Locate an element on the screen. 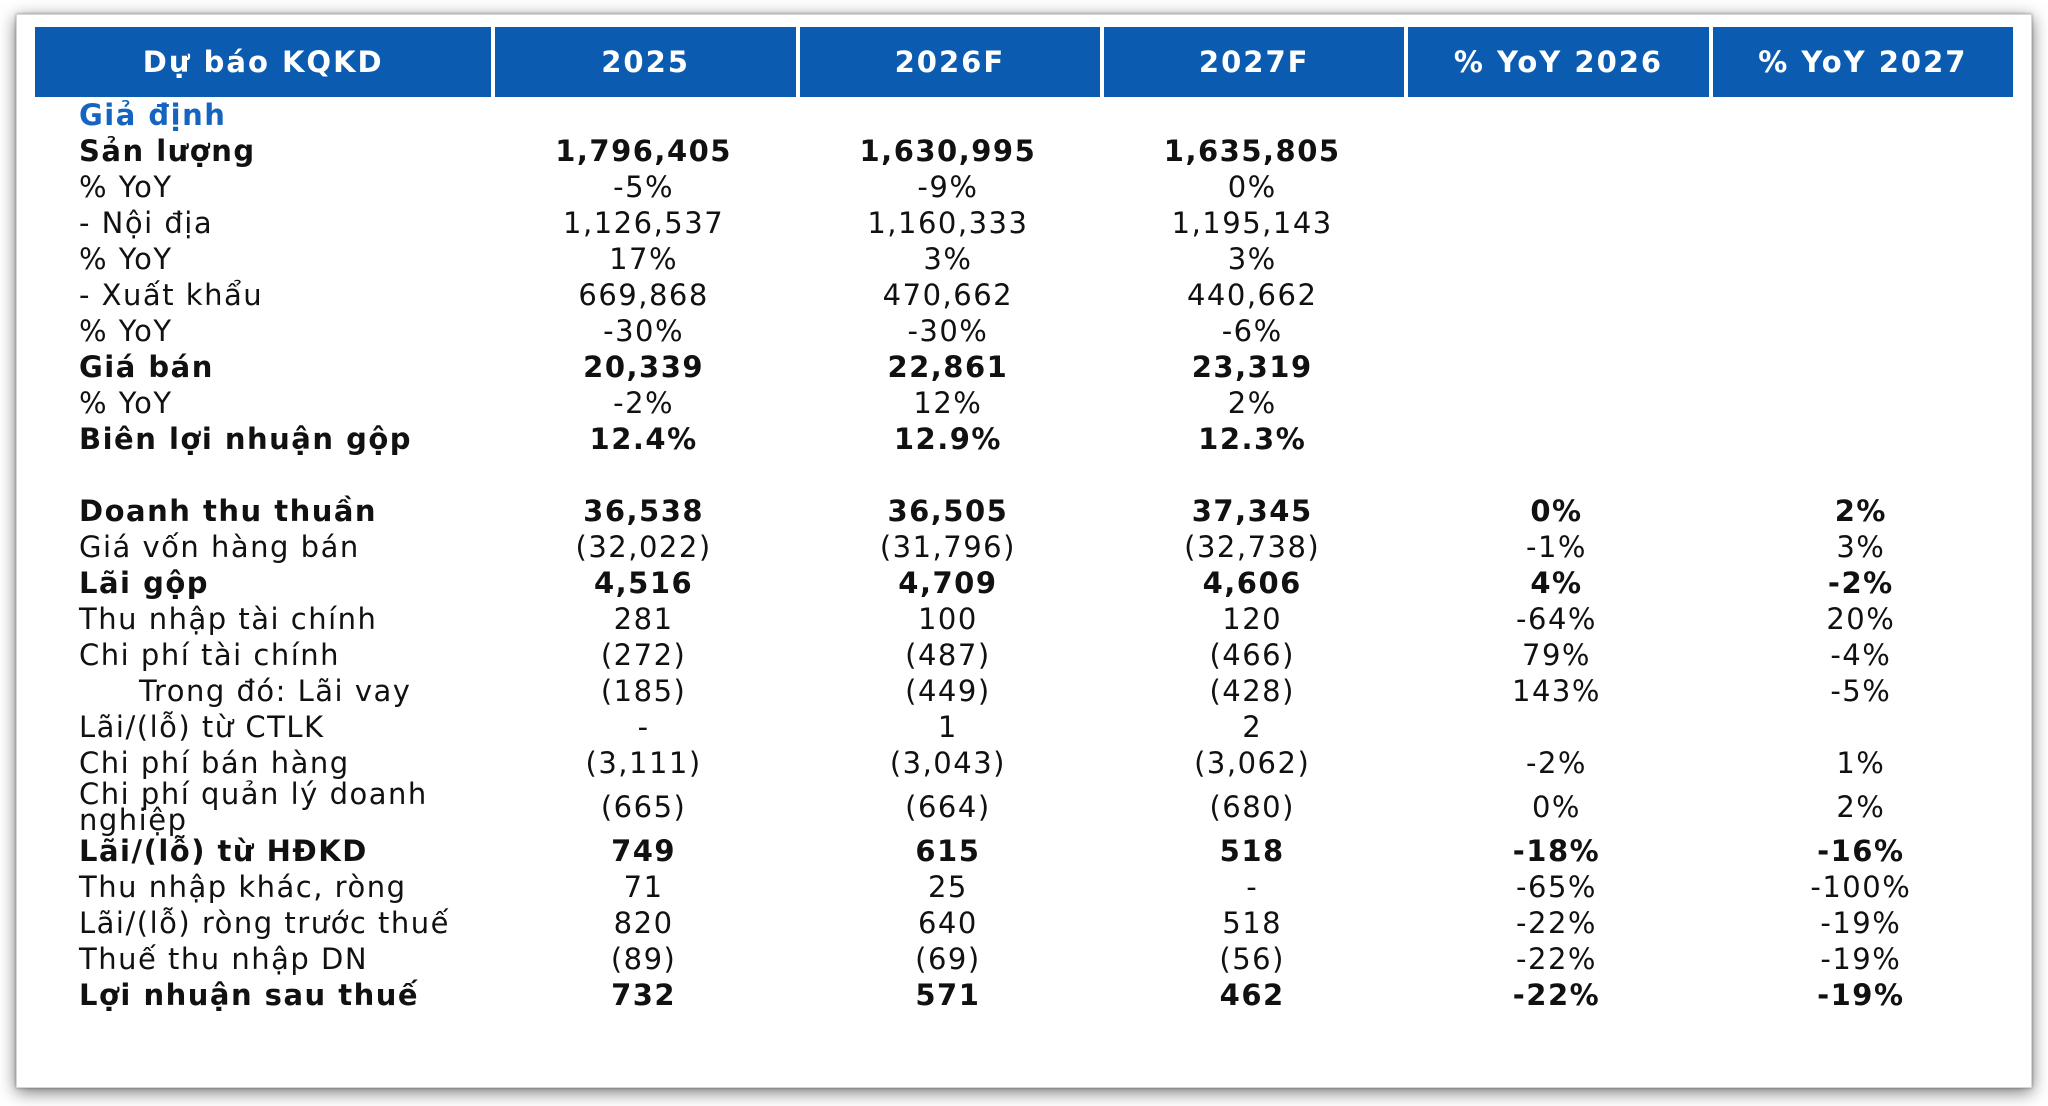 Image resolution: width=2048 pixels, height=1106 pixels. table-row: Thu nhập khác, ròng 71 25 - -65% -100% is located at coordinates (1024, 887).